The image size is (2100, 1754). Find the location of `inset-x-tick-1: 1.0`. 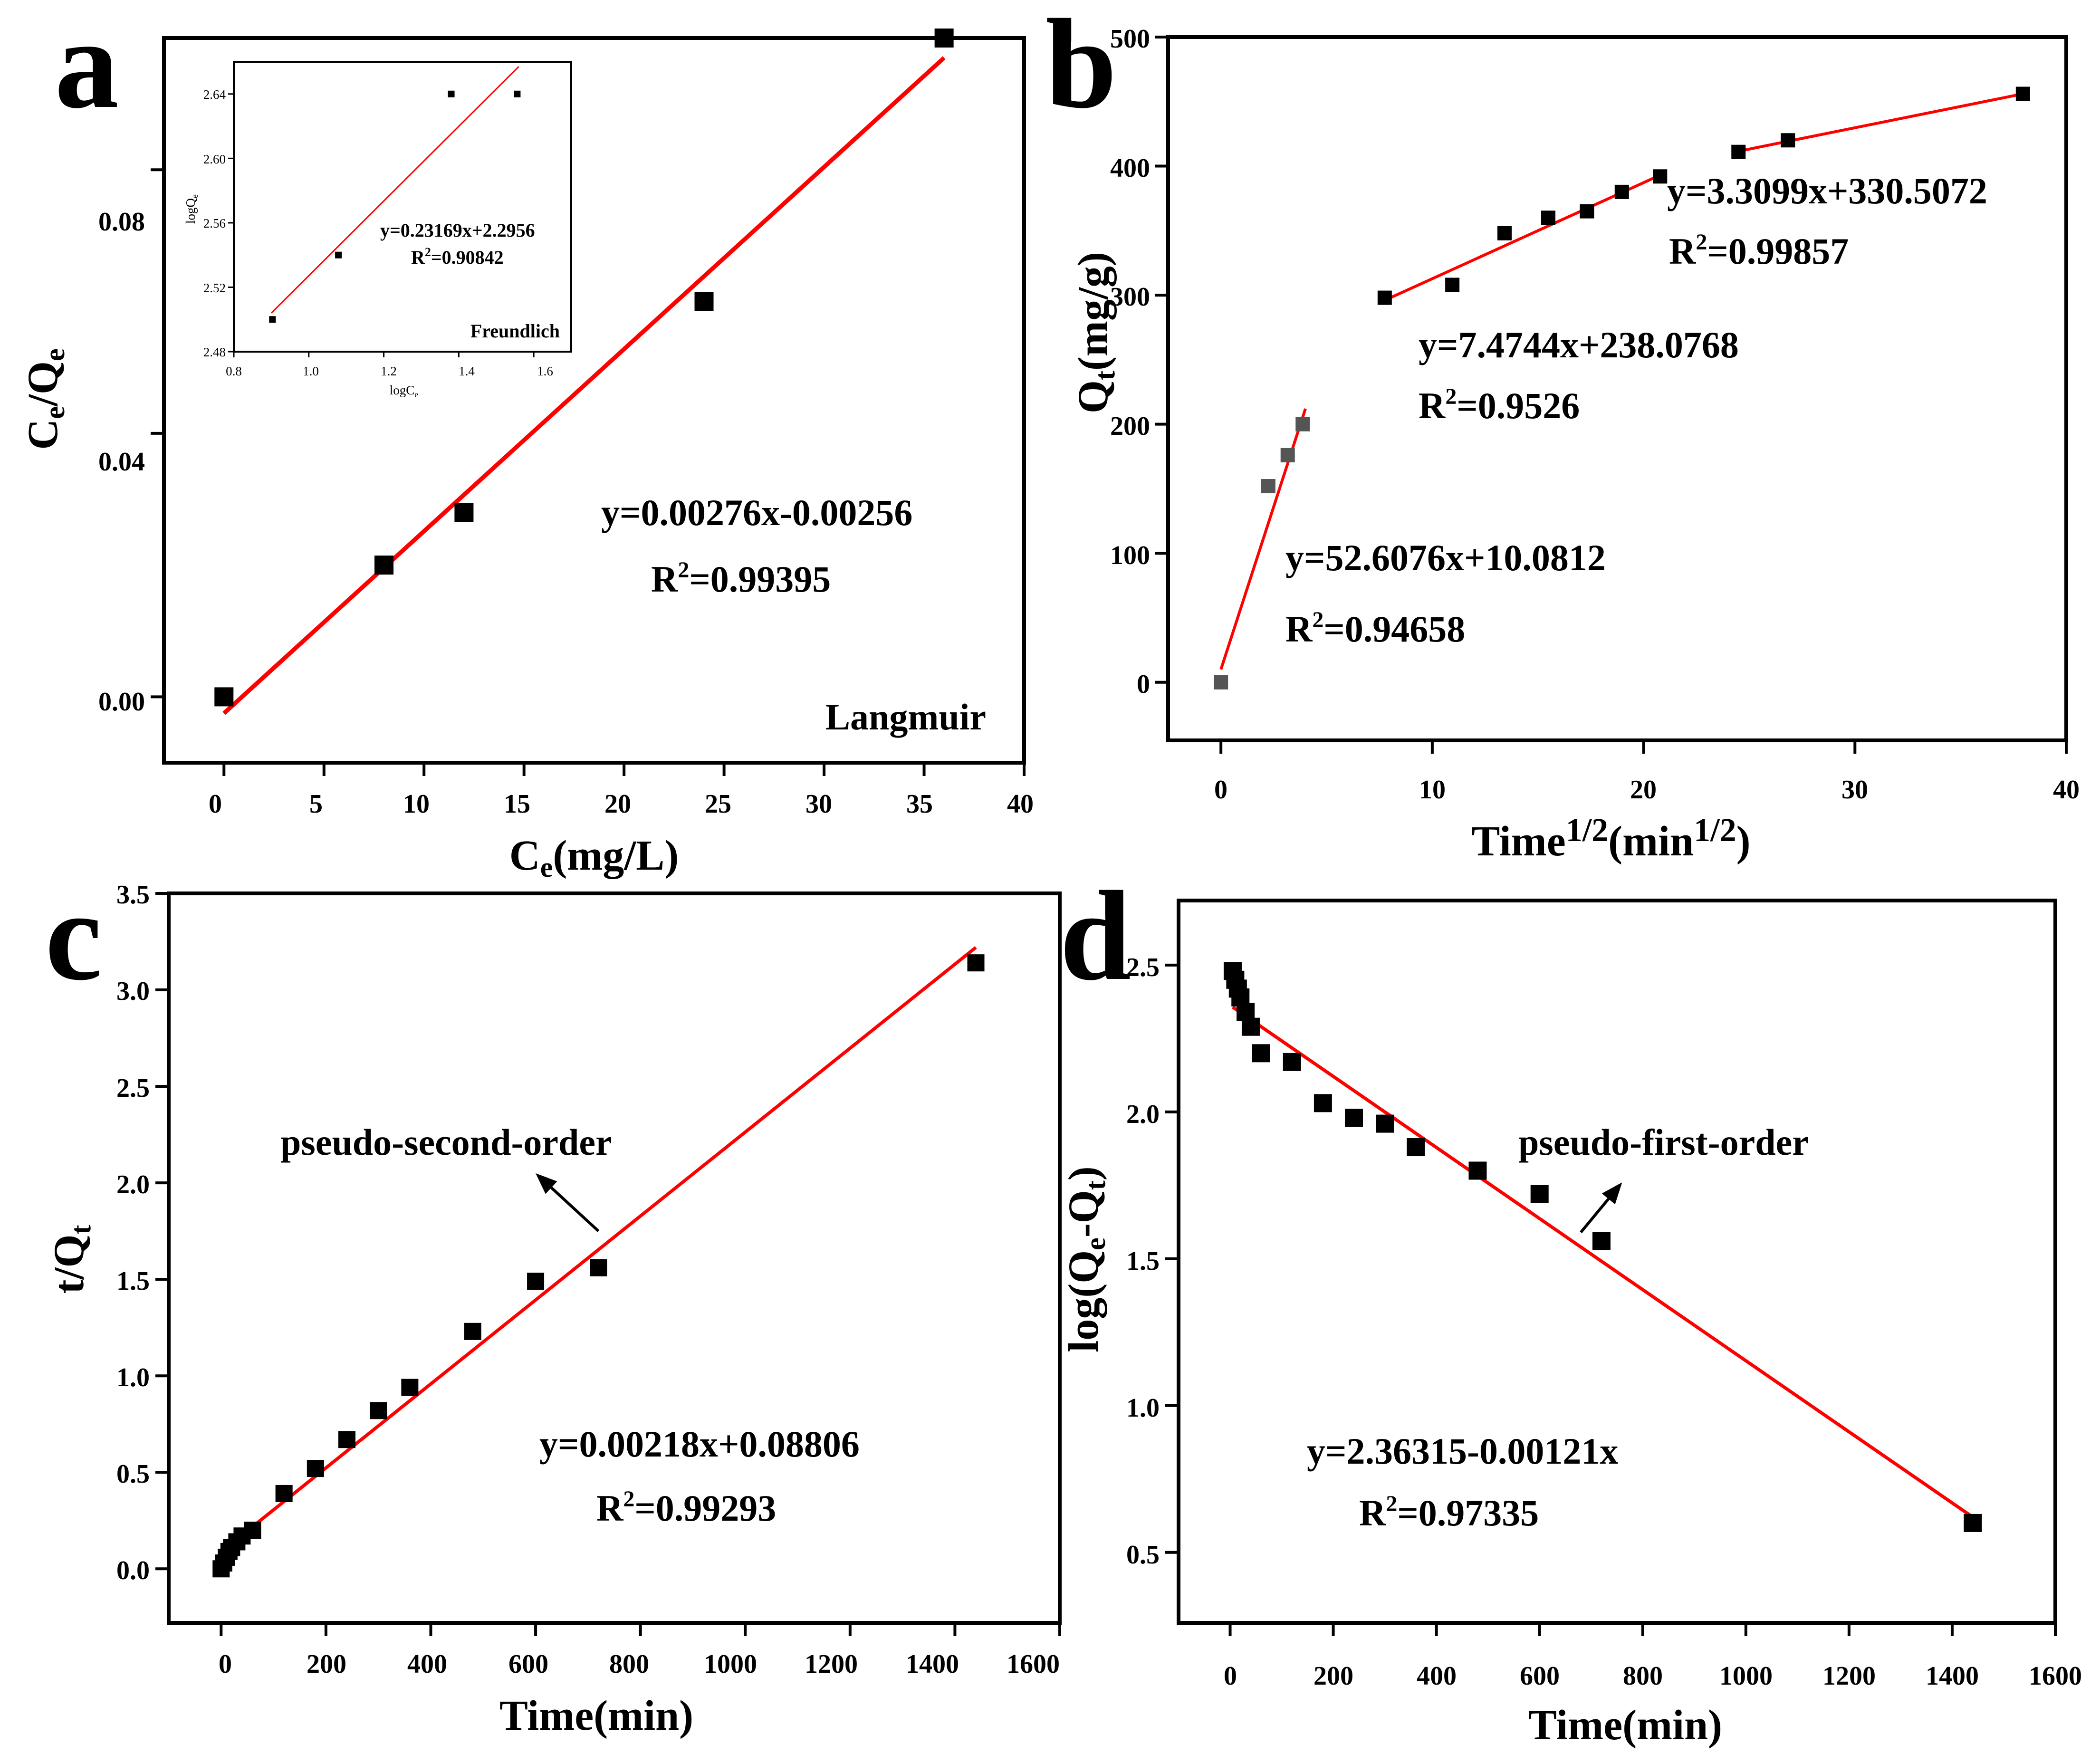

inset-x-tick-1: 1.0 is located at coordinates (311, 371).